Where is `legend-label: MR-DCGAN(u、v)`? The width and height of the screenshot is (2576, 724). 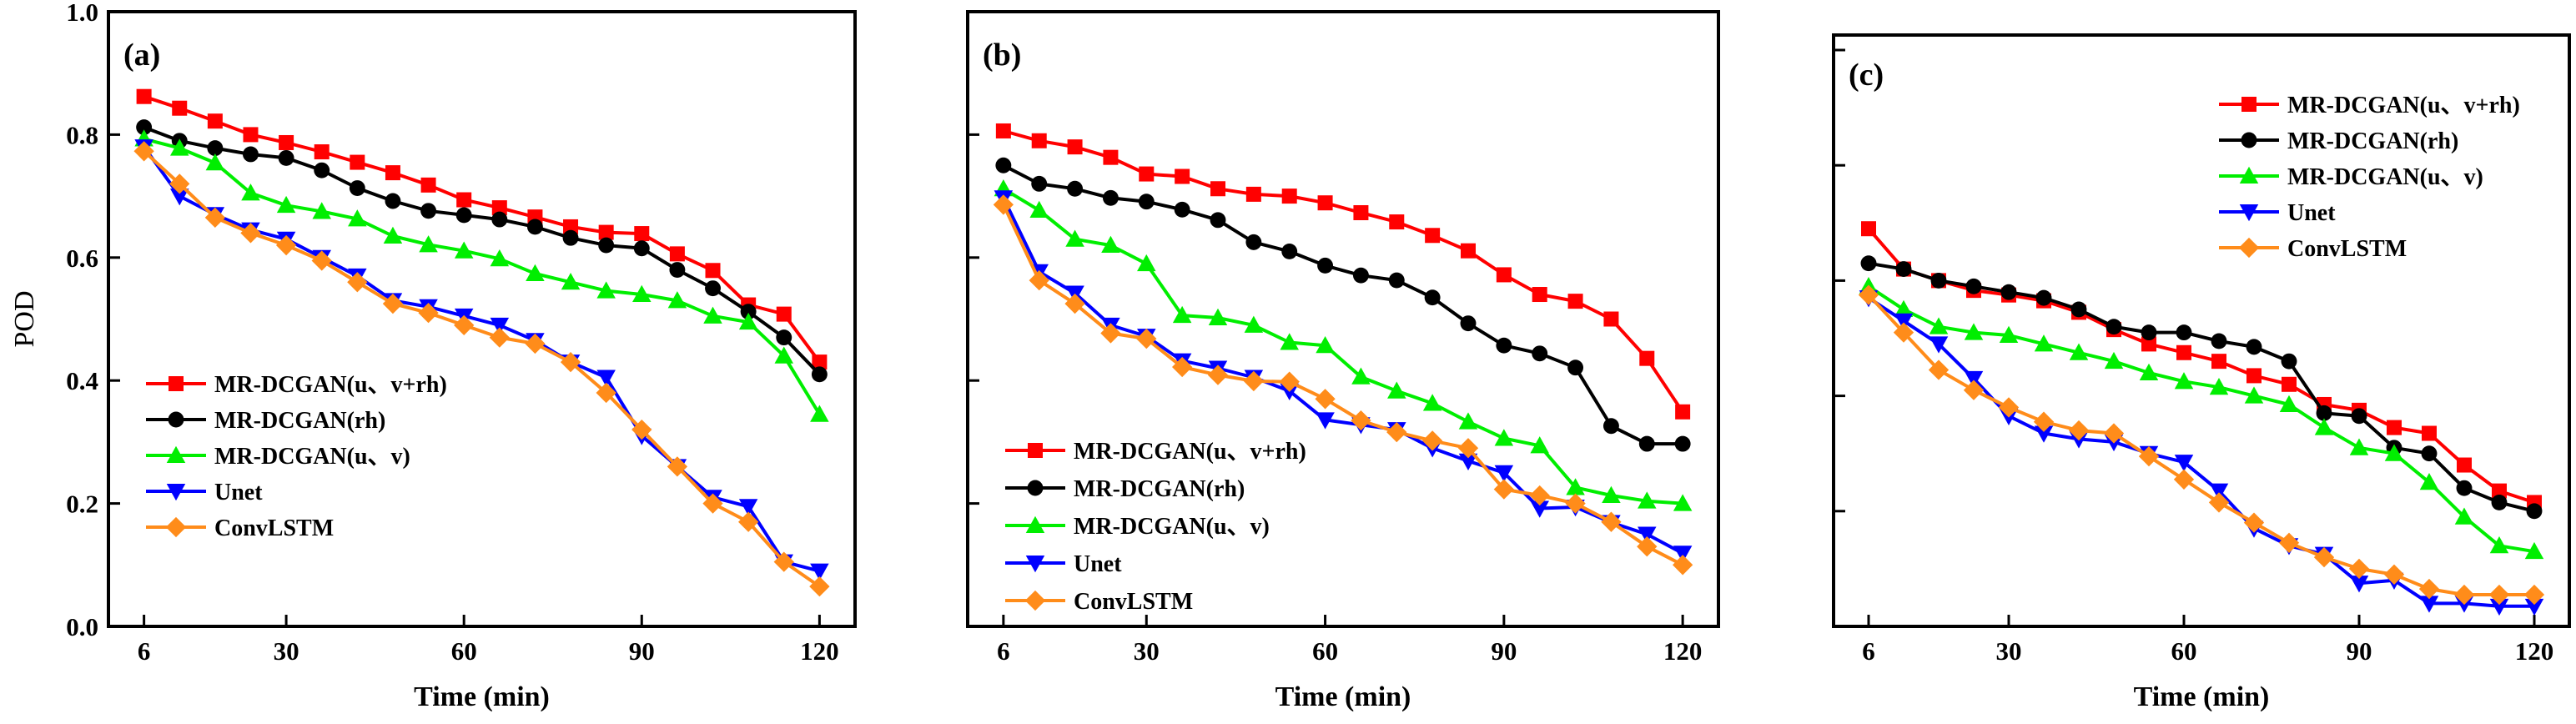
legend-label: MR-DCGAN(u、v) is located at coordinates (2385, 177).